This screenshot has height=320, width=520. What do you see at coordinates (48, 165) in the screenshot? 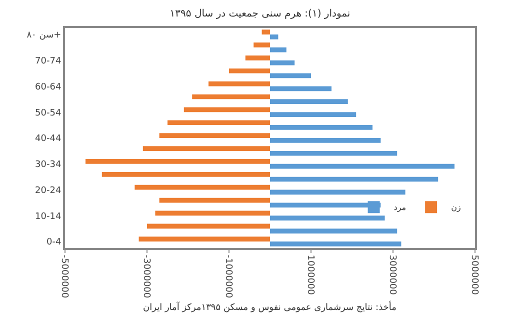
I see `y-tick-label: 30-34` at bounding box center [48, 165].